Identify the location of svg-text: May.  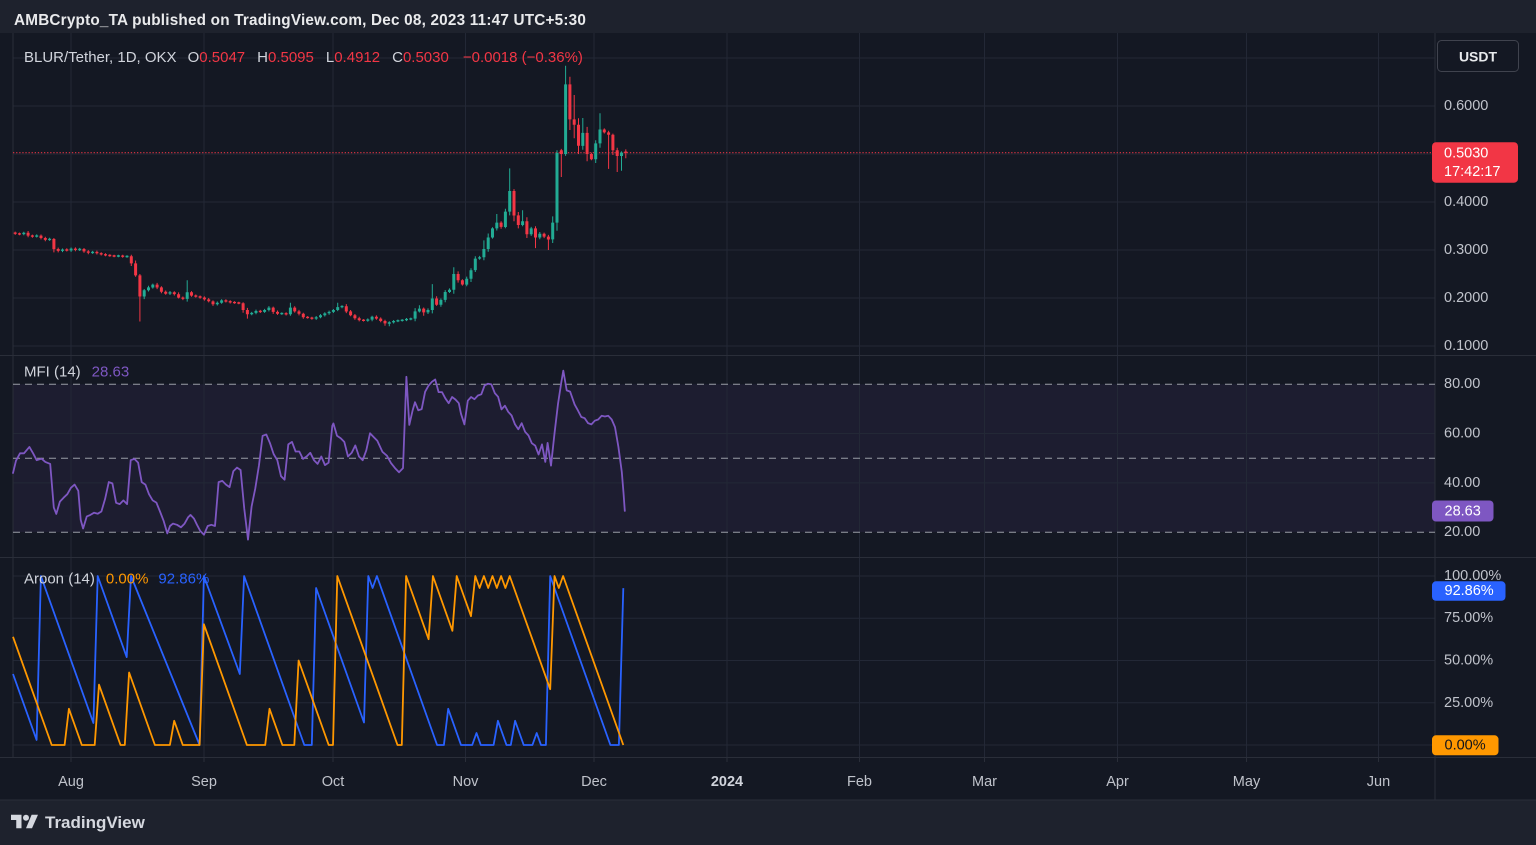
(1247, 782).